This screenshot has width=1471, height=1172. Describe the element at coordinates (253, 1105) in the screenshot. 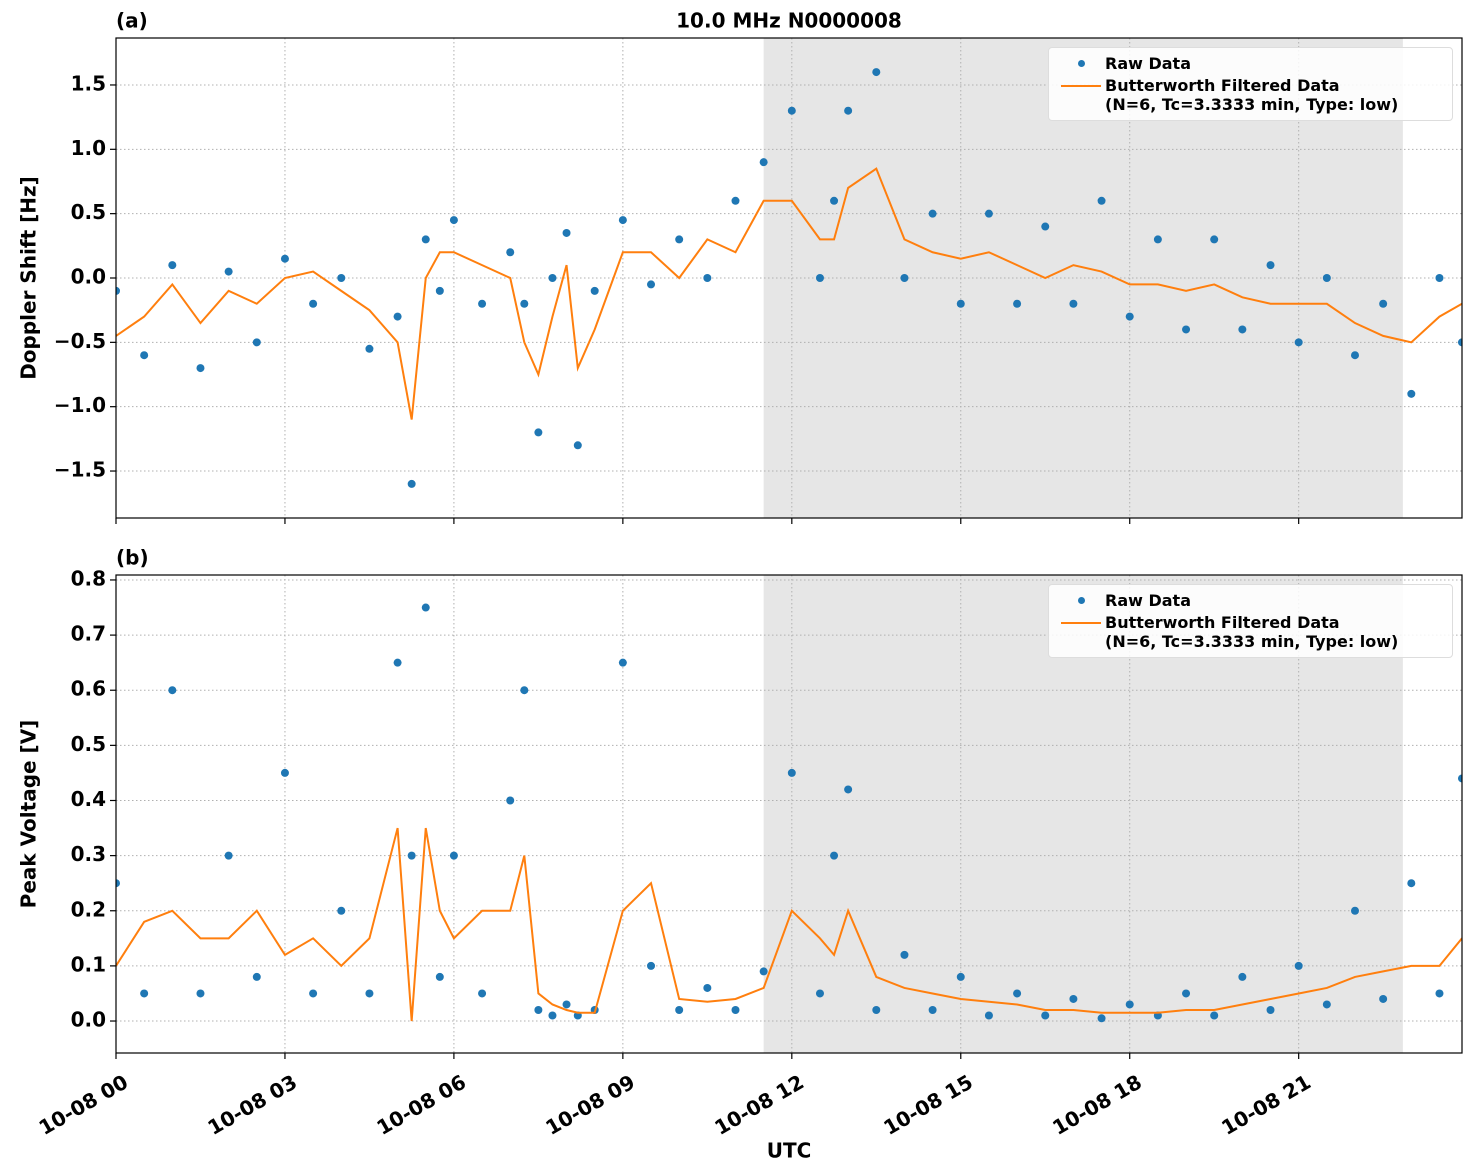

I see `x-tick-label: 10-08 03` at that location.